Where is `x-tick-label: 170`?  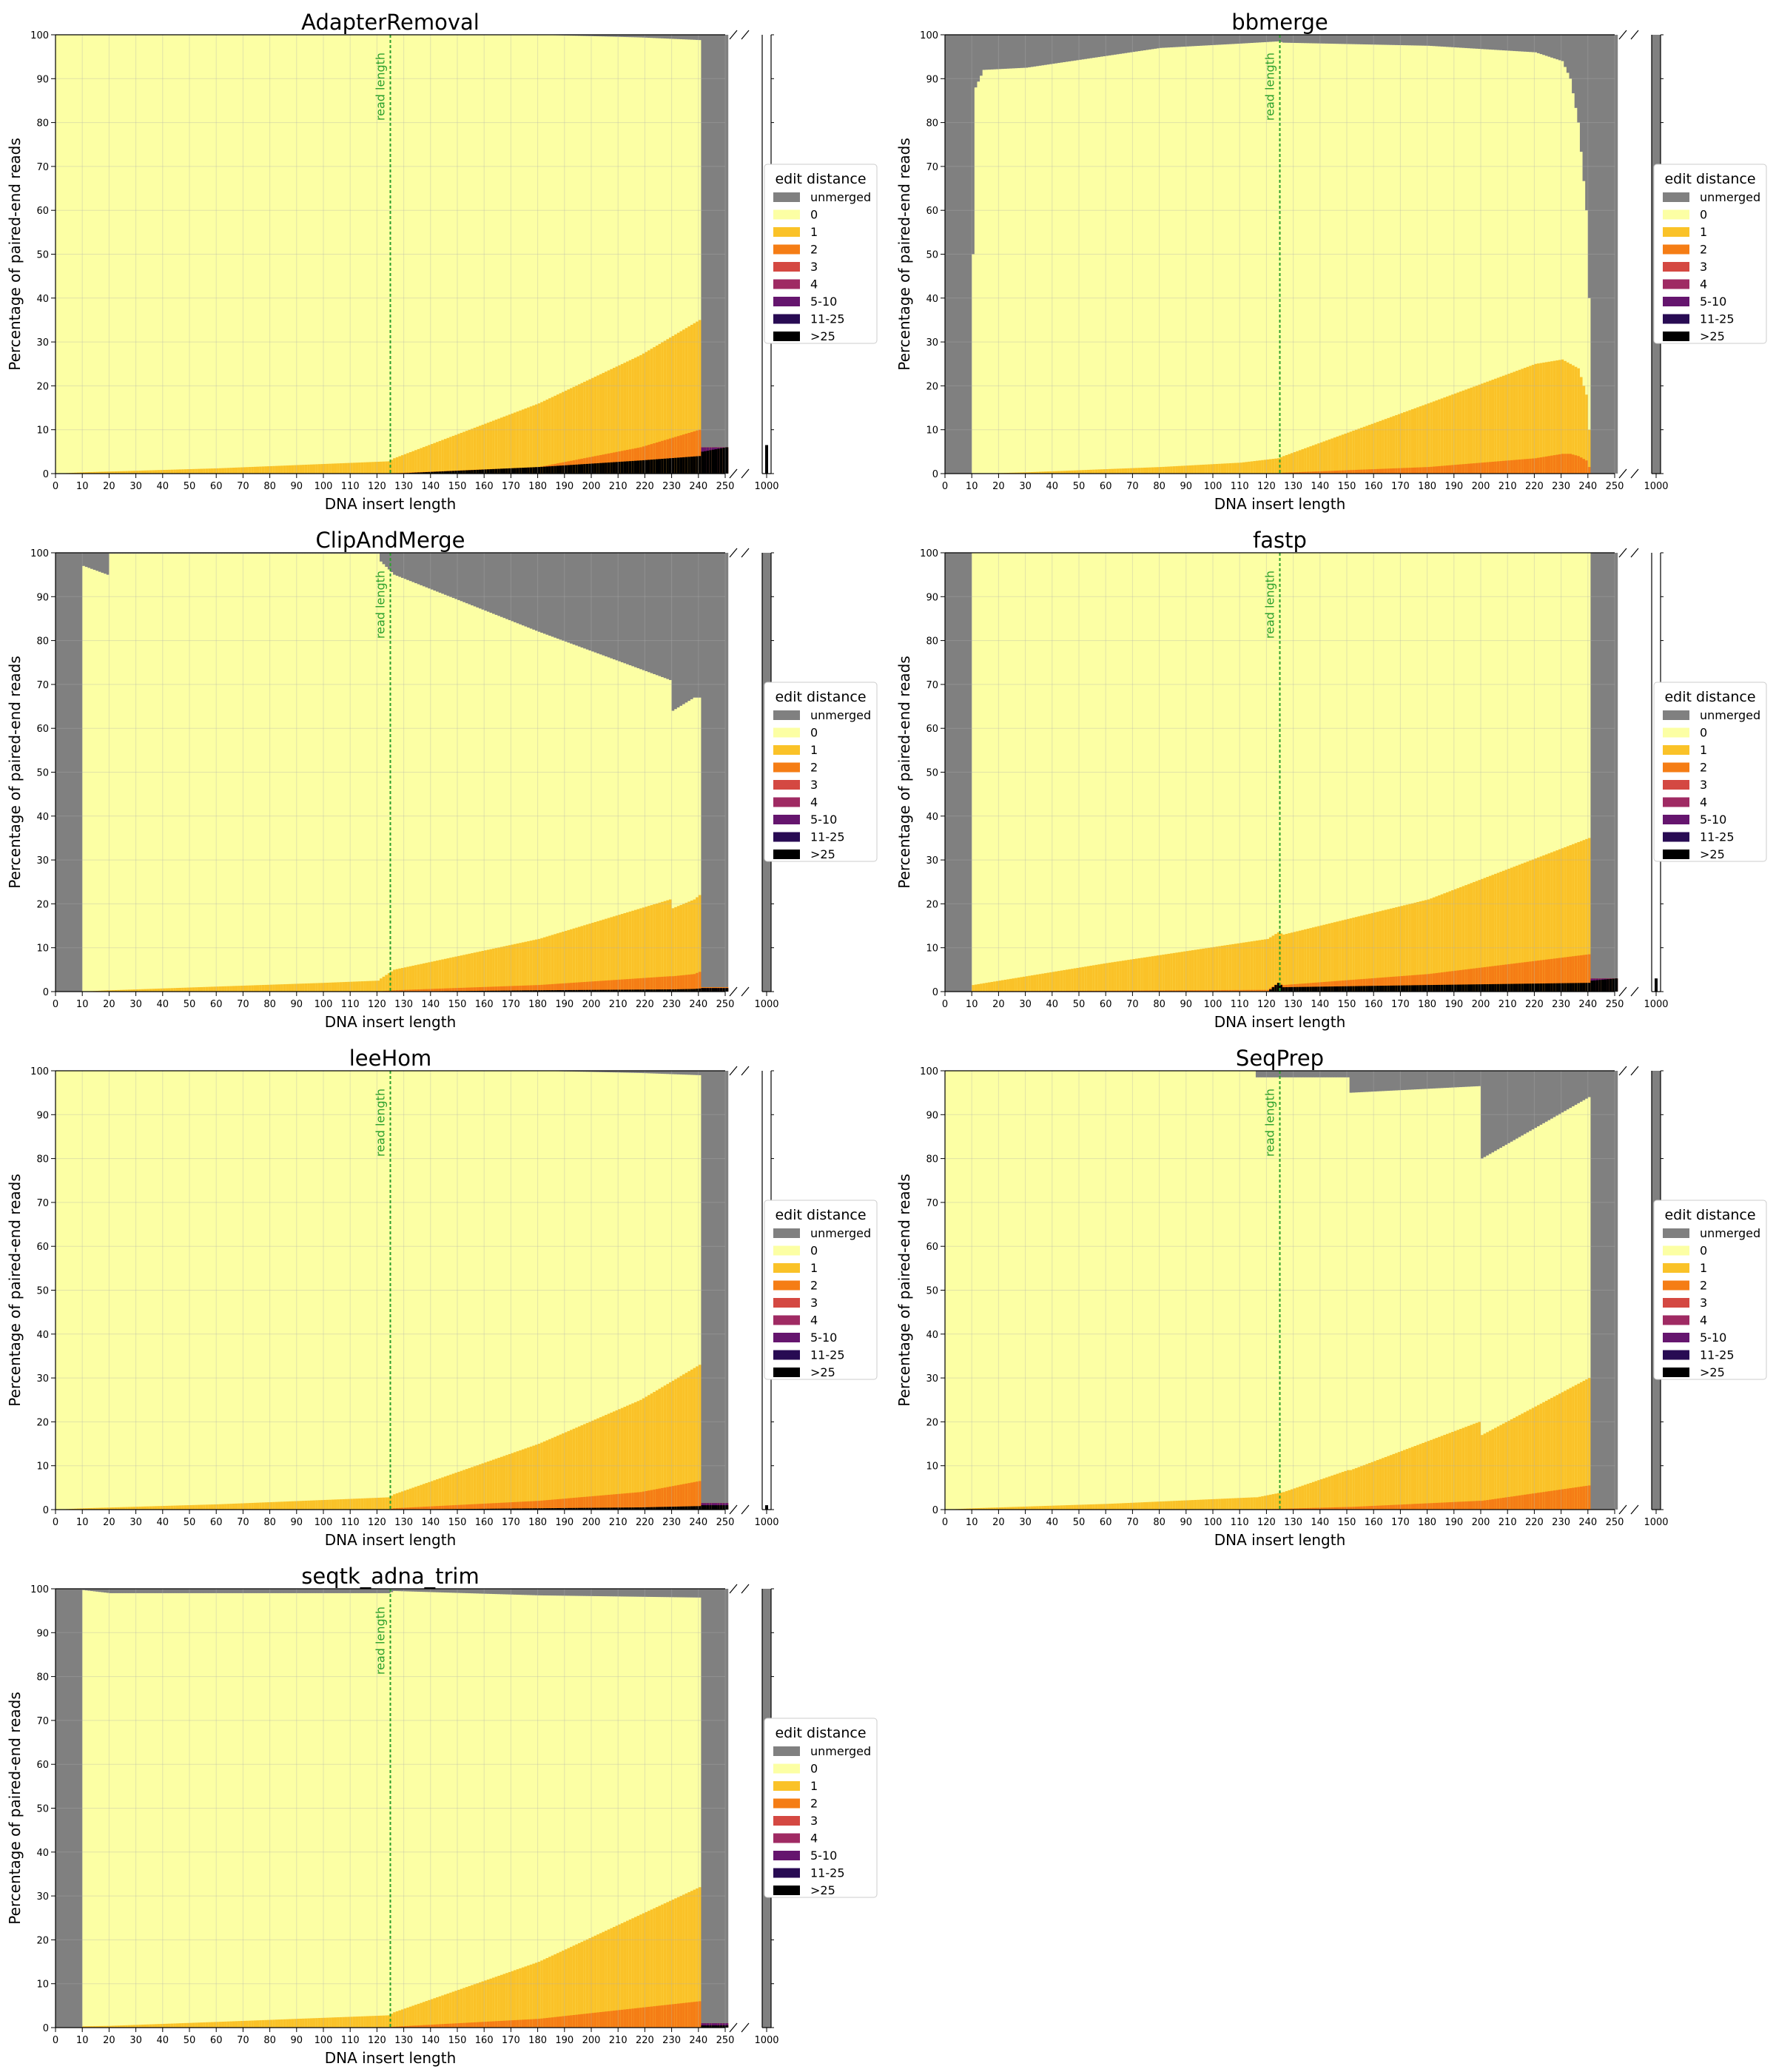
x-tick-label: 170 is located at coordinates (1400, 486).